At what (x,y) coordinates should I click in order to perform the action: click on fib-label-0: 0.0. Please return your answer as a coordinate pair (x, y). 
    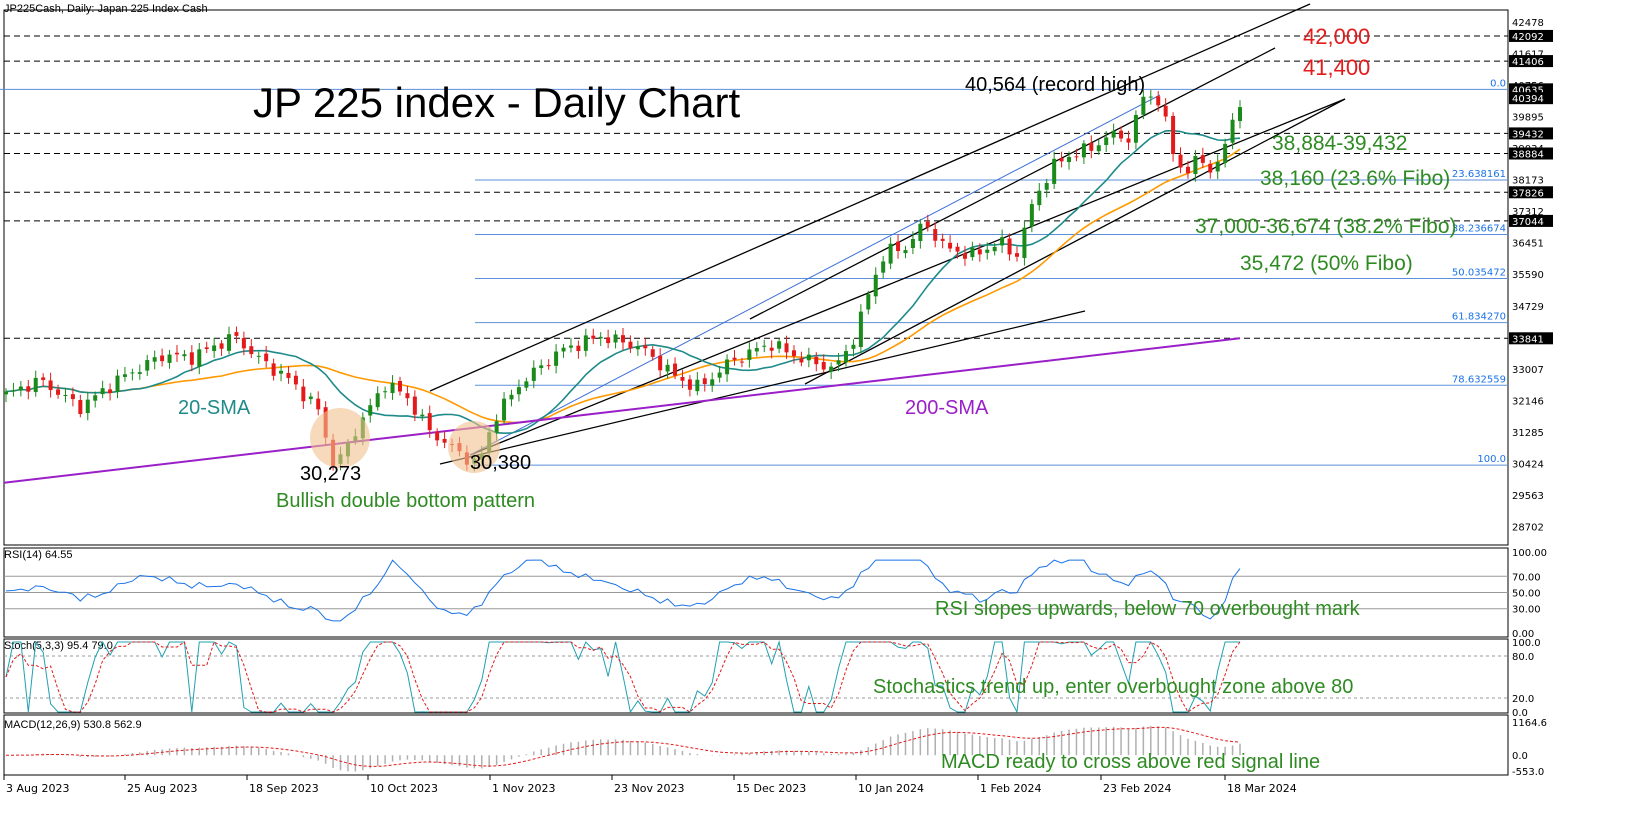
    Looking at the image, I should click on (1498, 83).